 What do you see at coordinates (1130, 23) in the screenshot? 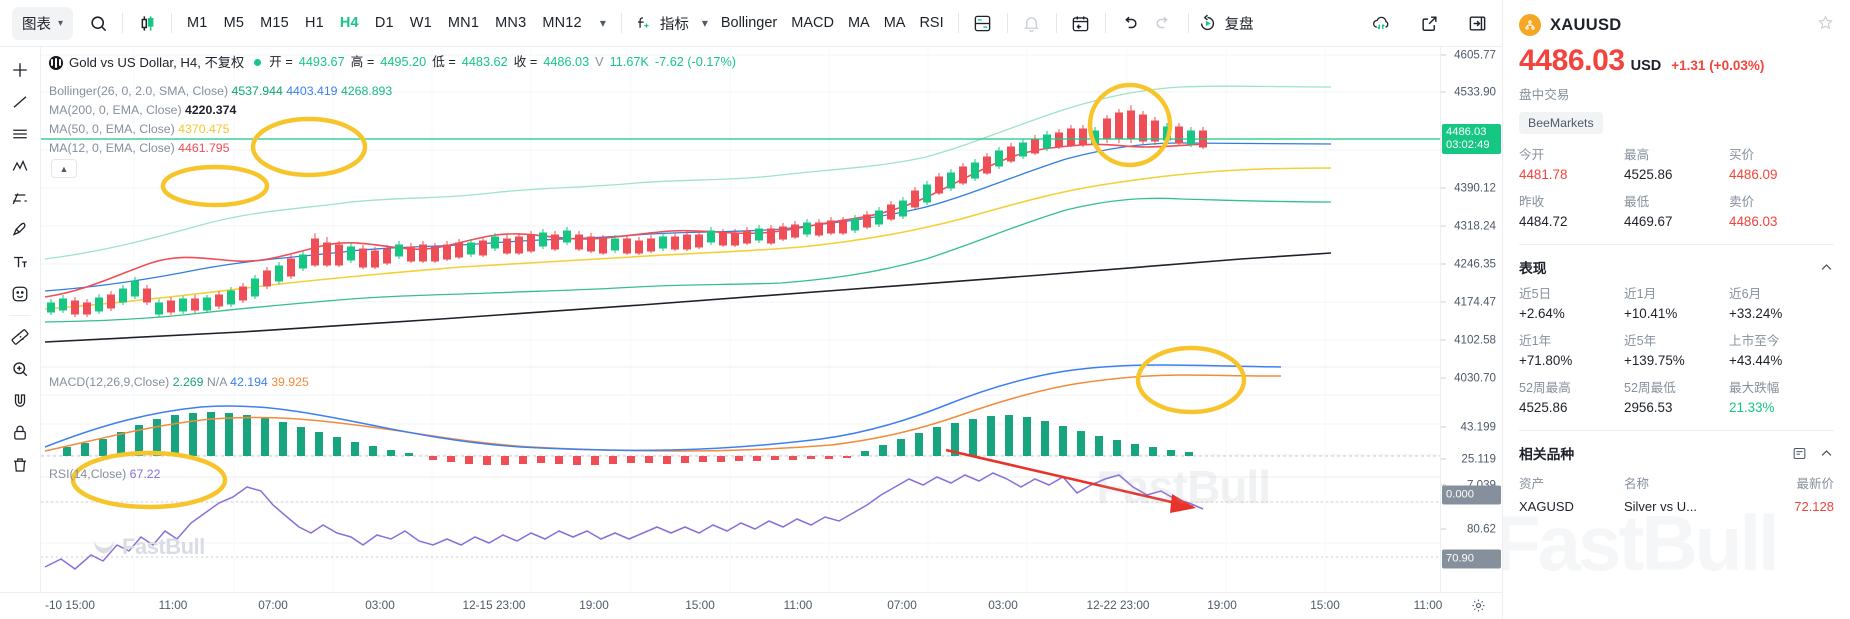
I see `undo-icon` at bounding box center [1130, 23].